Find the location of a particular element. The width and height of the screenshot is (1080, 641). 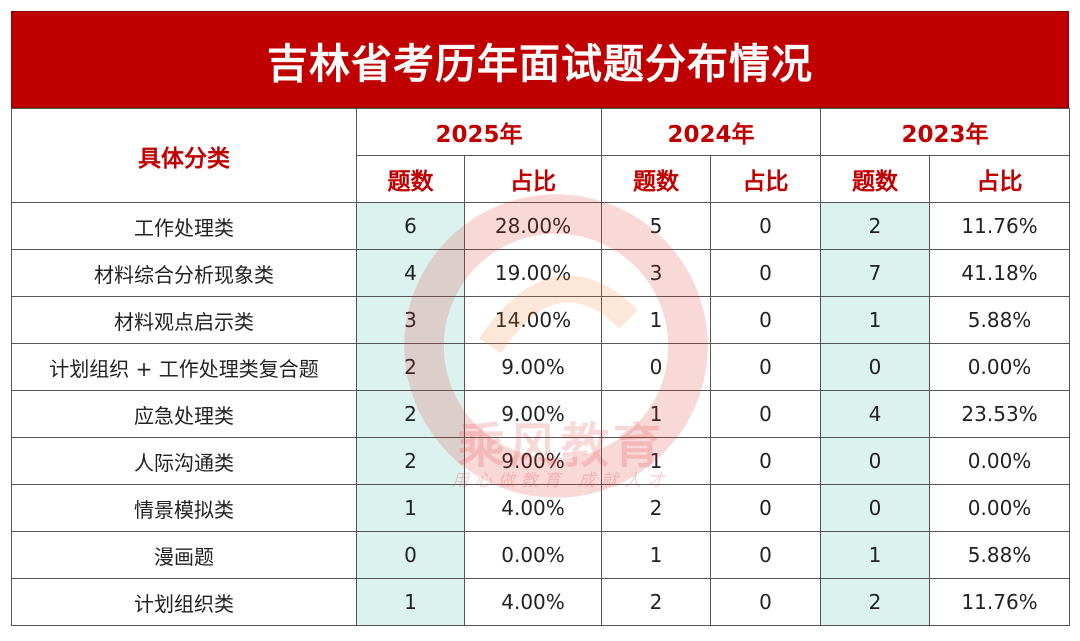

title-bar: 吉林省考历年面试题分布情况 is located at coordinates (540, 59).